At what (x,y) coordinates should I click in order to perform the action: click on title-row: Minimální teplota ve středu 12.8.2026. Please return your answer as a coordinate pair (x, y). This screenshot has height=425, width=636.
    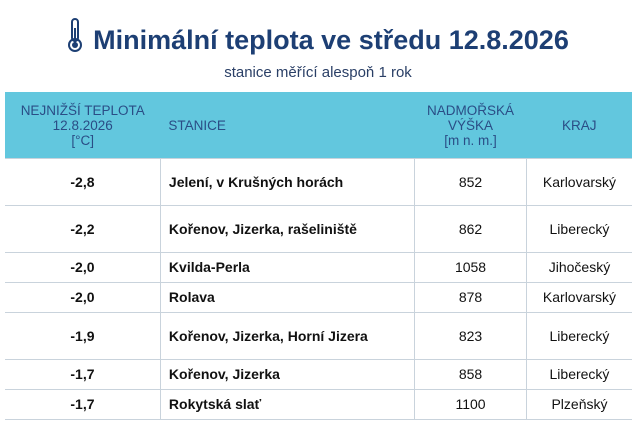
    Looking at the image, I should click on (318, 37).